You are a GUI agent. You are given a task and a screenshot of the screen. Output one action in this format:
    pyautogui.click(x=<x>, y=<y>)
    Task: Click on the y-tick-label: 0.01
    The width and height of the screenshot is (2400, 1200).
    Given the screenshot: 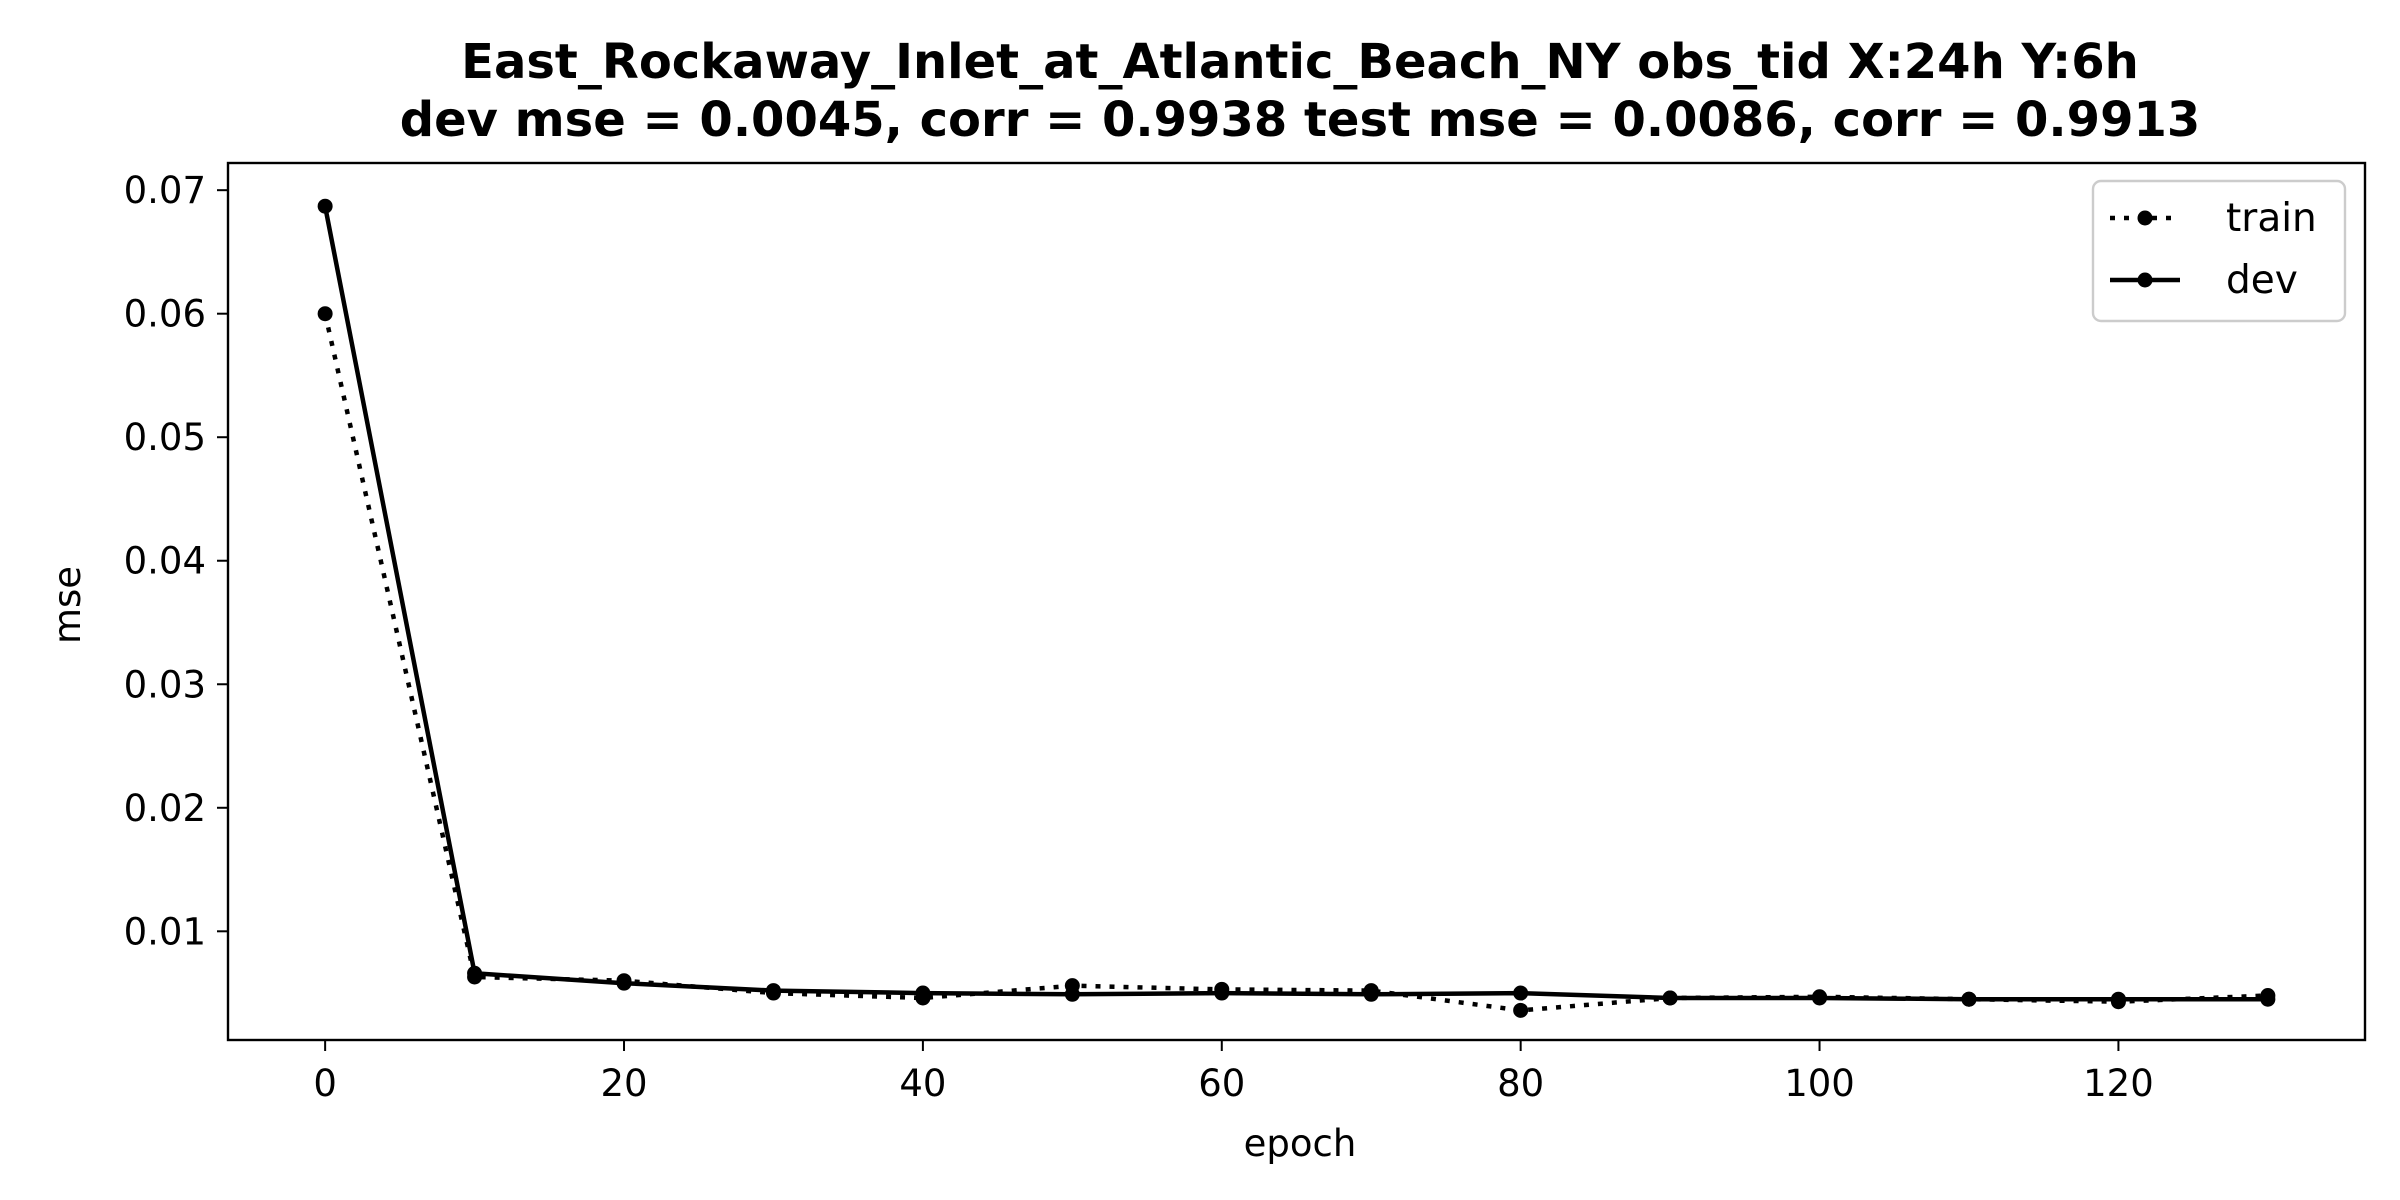 What is the action you would take?
    pyautogui.click(x=165, y=931)
    